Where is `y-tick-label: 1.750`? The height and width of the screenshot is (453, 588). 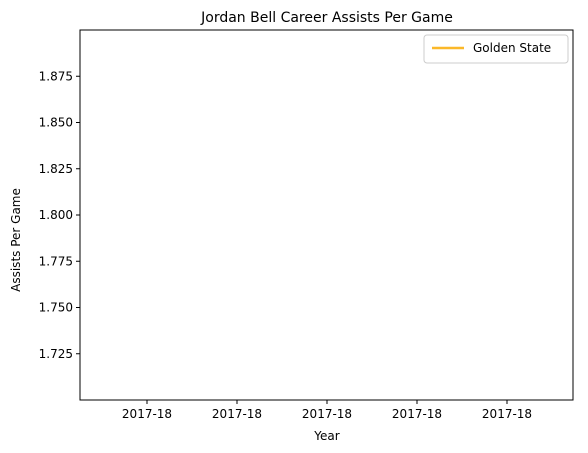
y-tick-label: 1.750 is located at coordinates (56, 308).